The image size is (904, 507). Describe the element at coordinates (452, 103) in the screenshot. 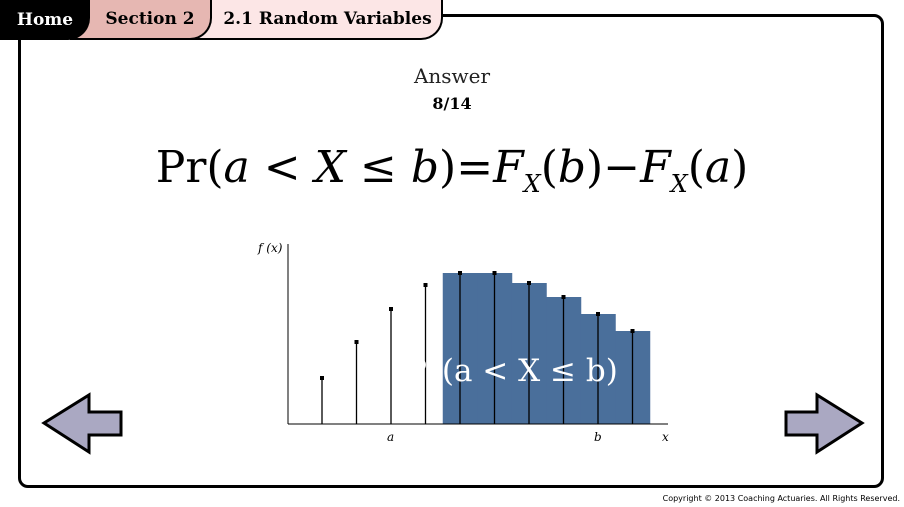

I see `page-counter: 8/14` at that location.